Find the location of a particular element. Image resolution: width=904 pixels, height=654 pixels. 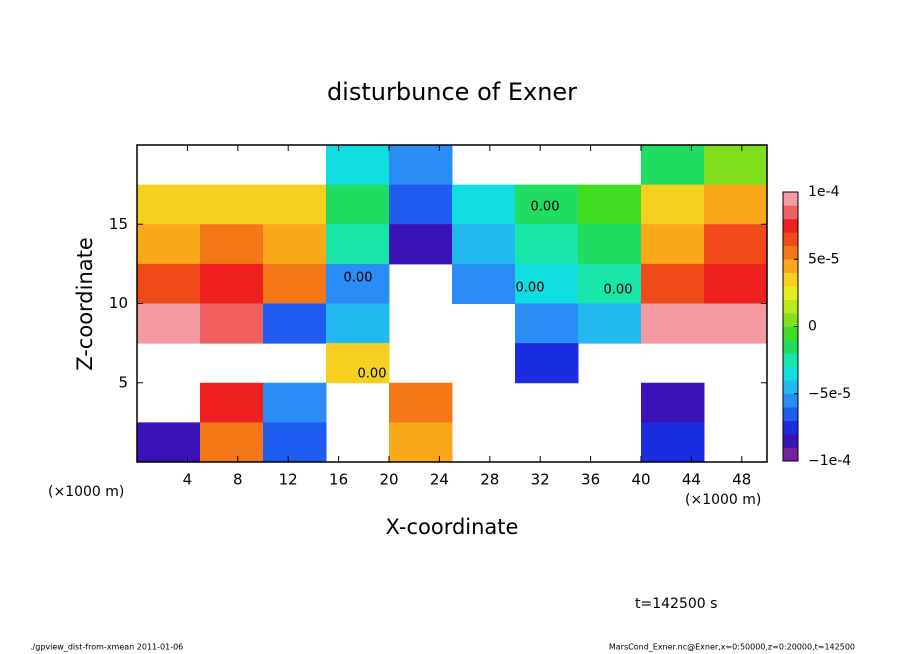

x-tick-label: 4 is located at coordinates (188, 480).